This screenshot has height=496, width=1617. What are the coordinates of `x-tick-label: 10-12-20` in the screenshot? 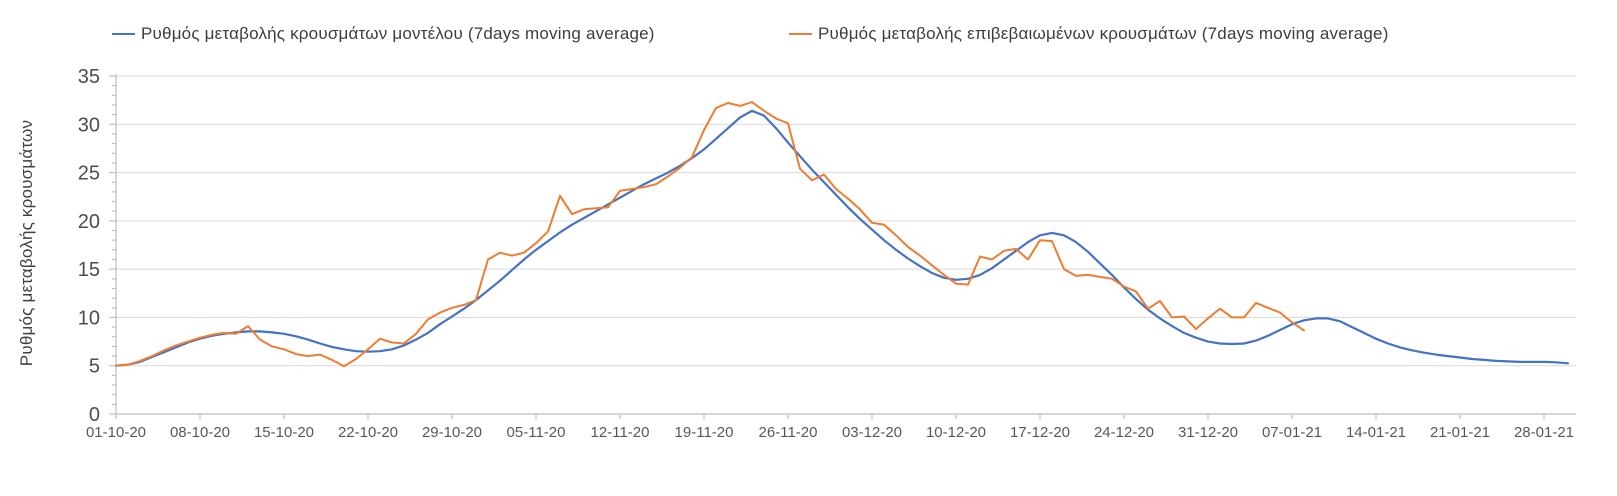 It's located at (956, 432).